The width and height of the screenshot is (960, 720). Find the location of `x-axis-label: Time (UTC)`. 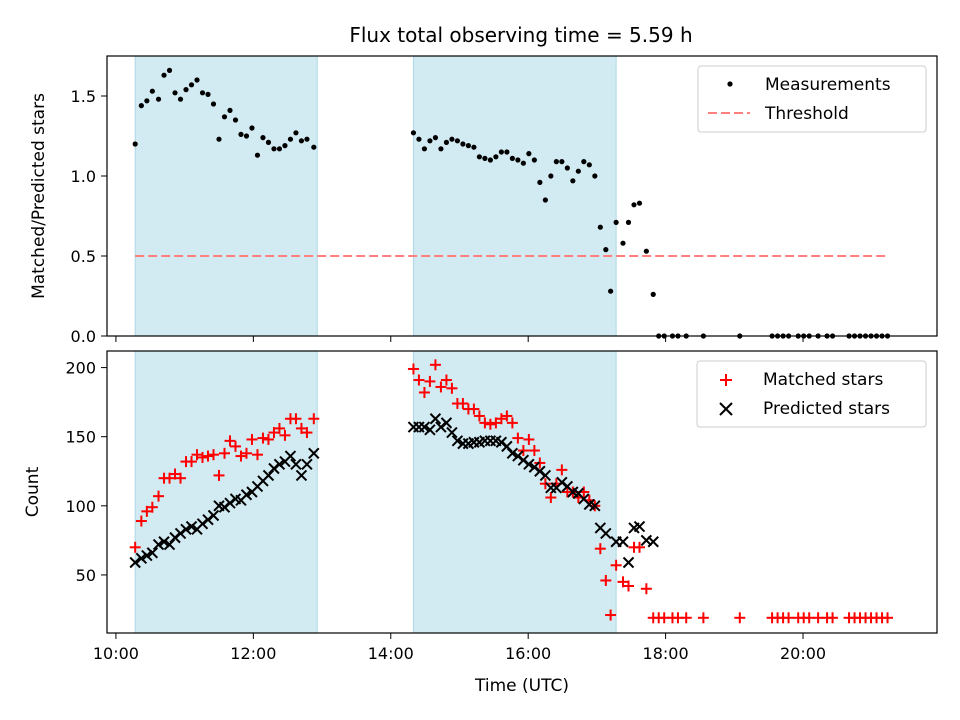

x-axis-label: Time (UTC) is located at coordinates (521, 686).